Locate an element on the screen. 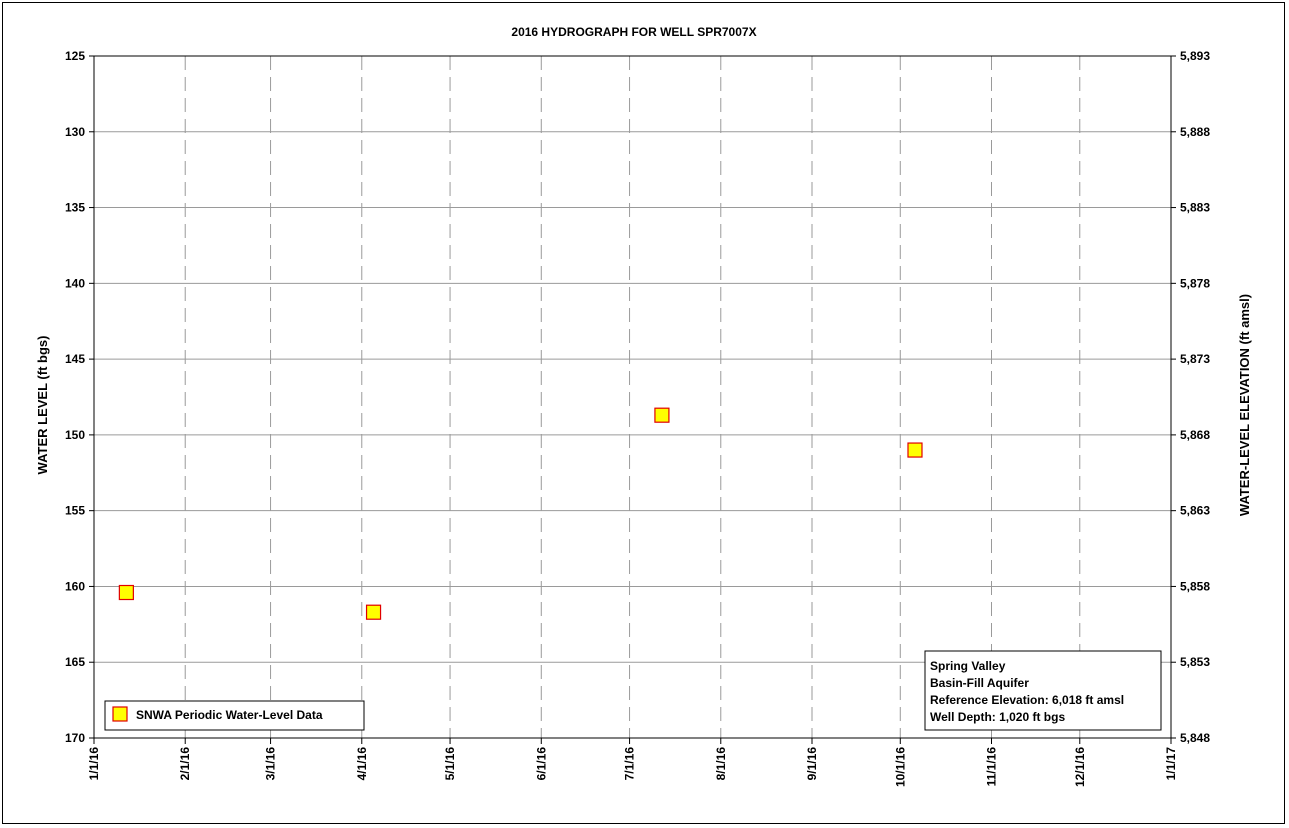 The image size is (1289, 828). x-tick-label: 10/1/16 is located at coordinates (900, 767).